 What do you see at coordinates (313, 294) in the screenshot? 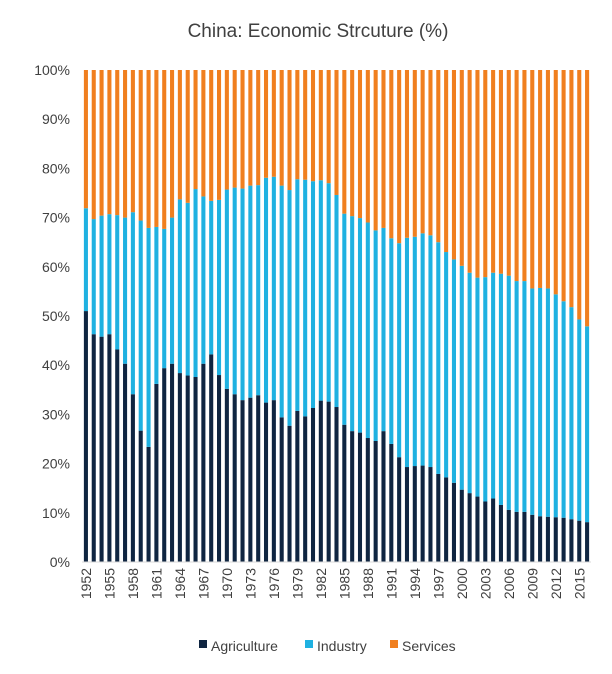
I see `bar-industry-1981` at bounding box center [313, 294].